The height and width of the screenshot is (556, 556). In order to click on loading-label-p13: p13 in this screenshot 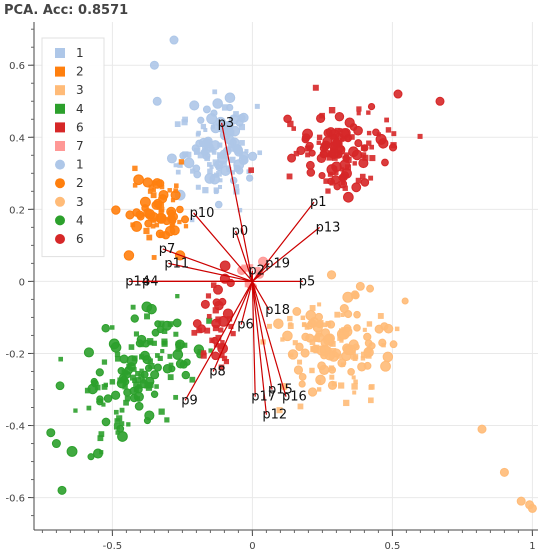, I will do `click(328, 227)`.